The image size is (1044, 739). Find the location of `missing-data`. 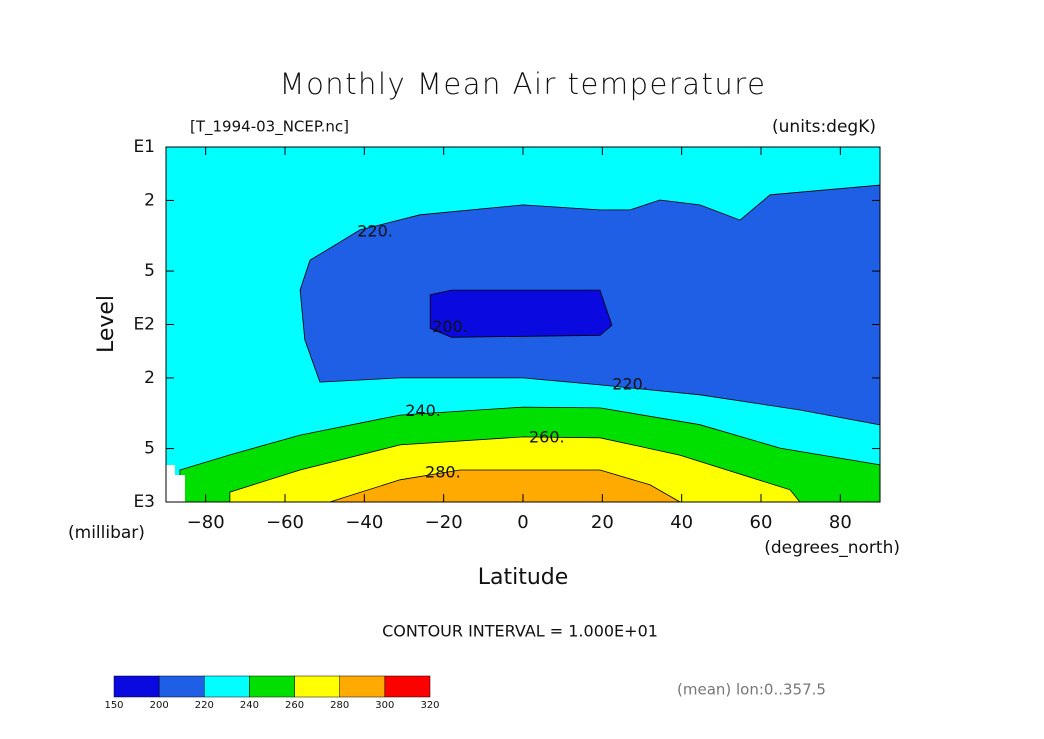

missing-data is located at coordinates (175, 483).